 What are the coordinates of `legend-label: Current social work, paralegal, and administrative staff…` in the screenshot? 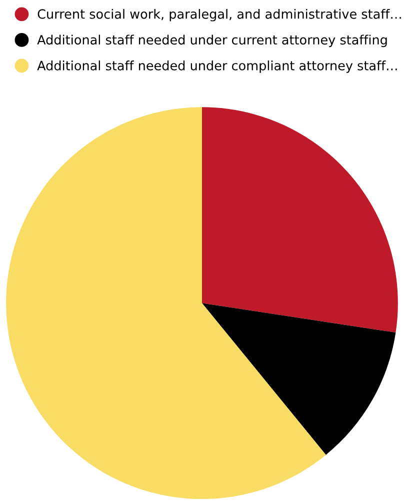 It's located at (219, 15).